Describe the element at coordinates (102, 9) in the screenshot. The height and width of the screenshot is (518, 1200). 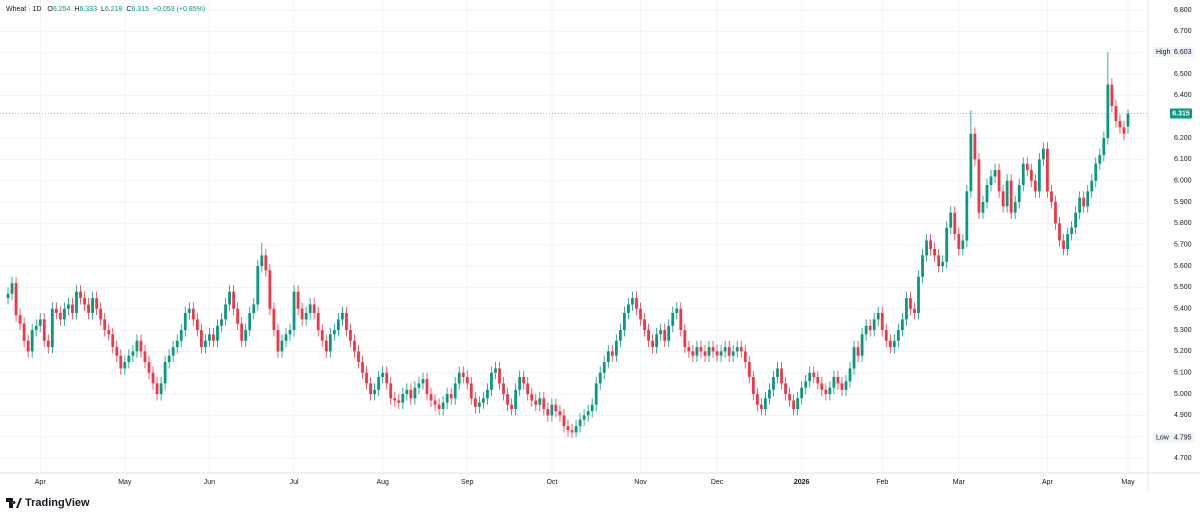
I see `ohlc-prefix: L` at that location.